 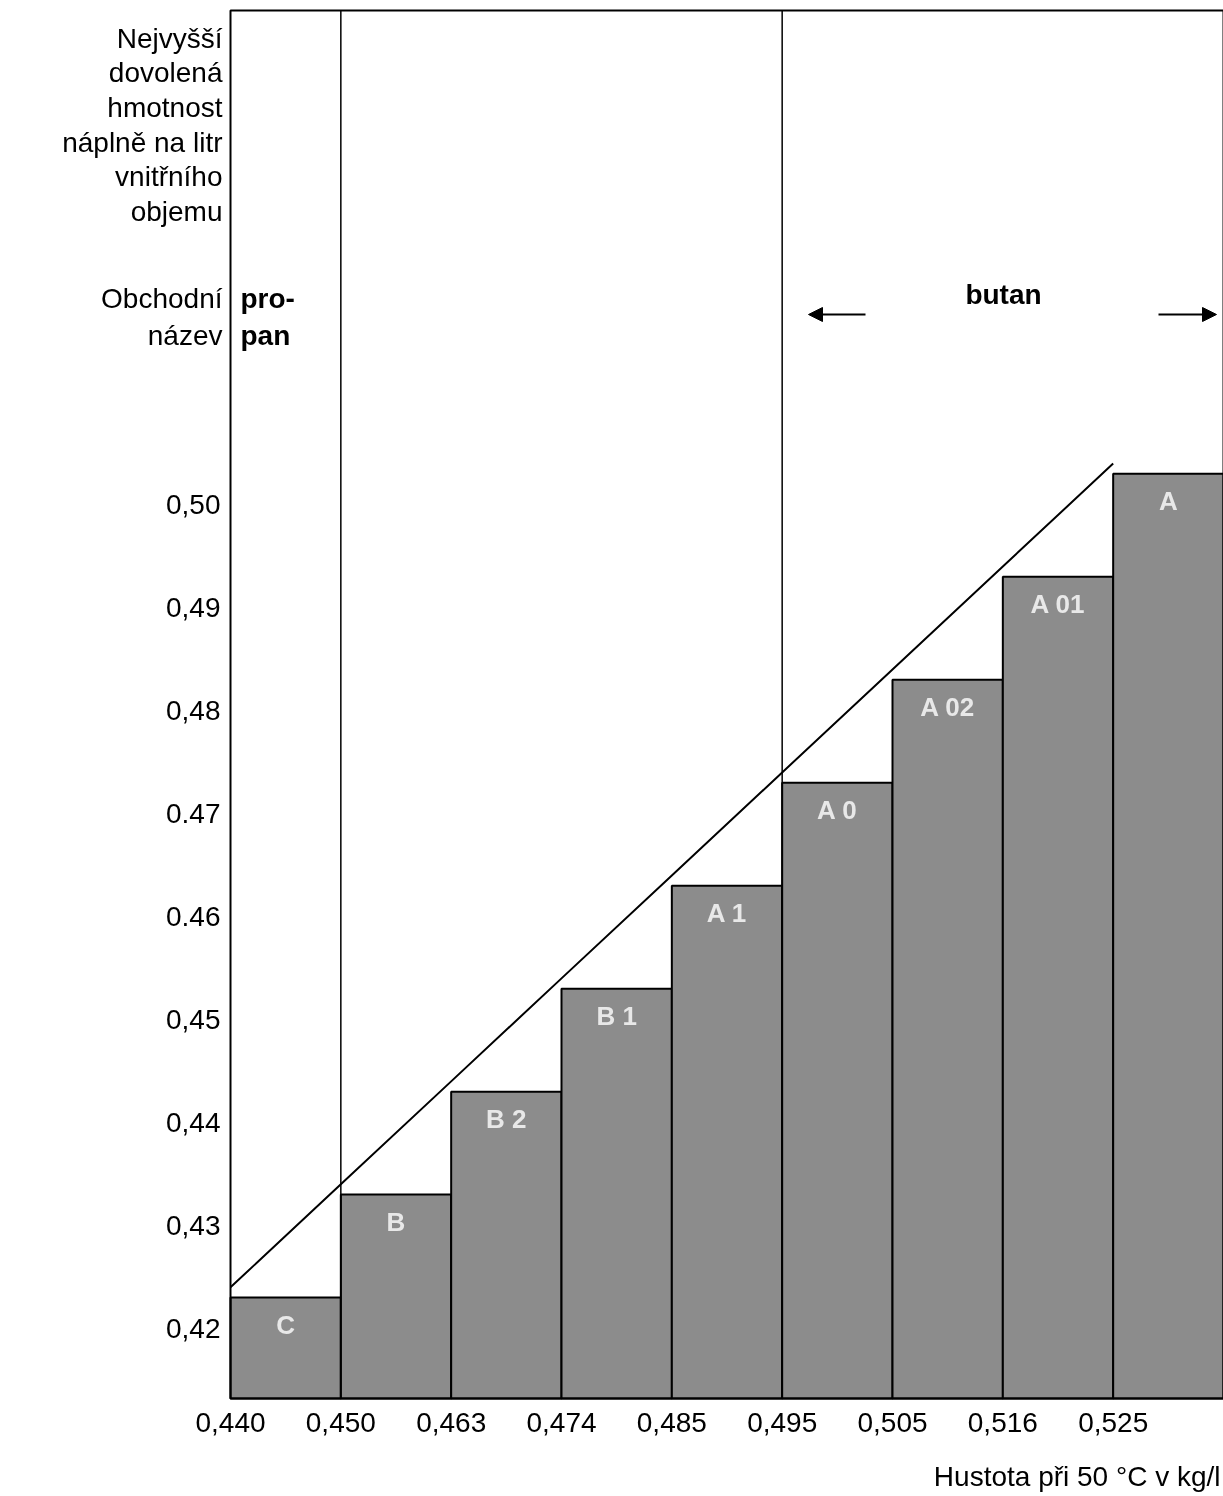 What do you see at coordinates (1002, 1422) in the screenshot?
I see `x-tick-label: 0,516` at bounding box center [1002, 1422].